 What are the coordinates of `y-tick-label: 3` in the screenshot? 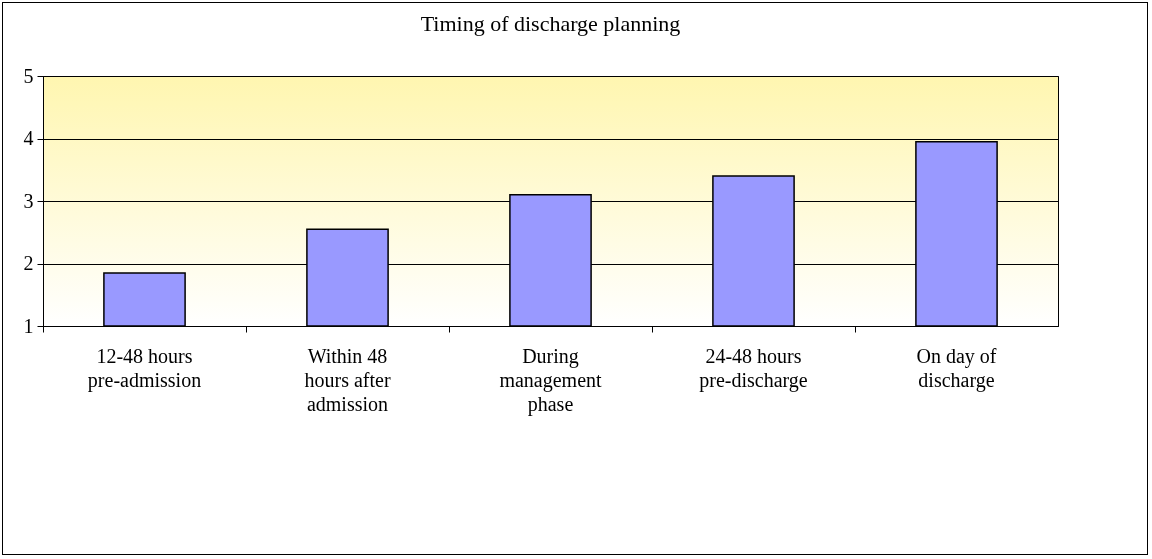 It's located at (28, 200).